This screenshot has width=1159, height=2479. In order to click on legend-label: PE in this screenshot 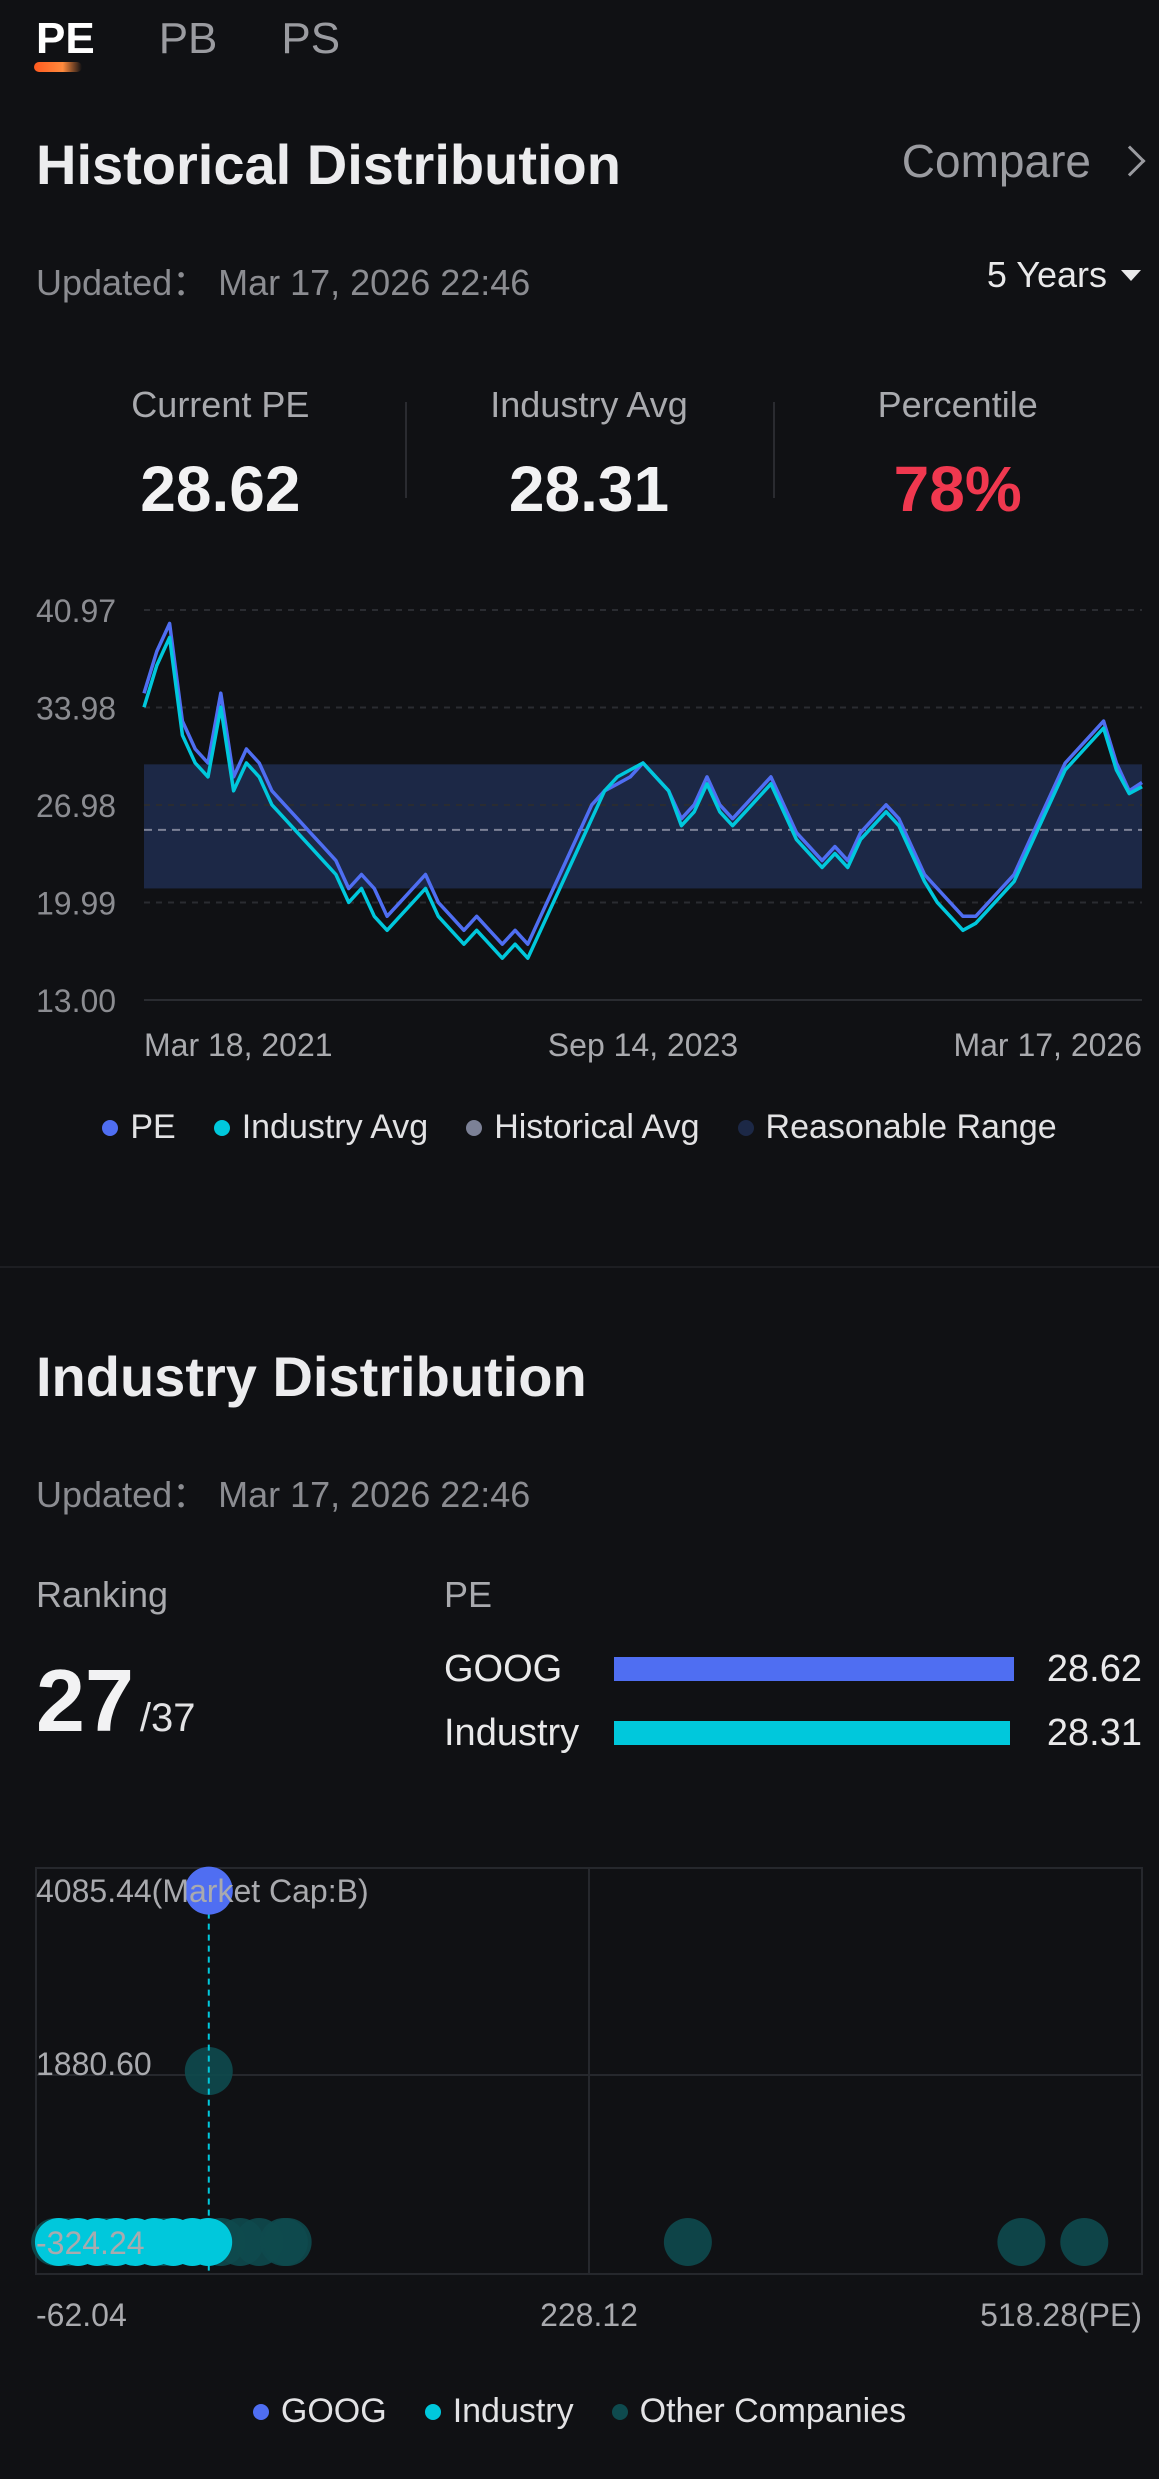, I will do `click(153, 1127)`.